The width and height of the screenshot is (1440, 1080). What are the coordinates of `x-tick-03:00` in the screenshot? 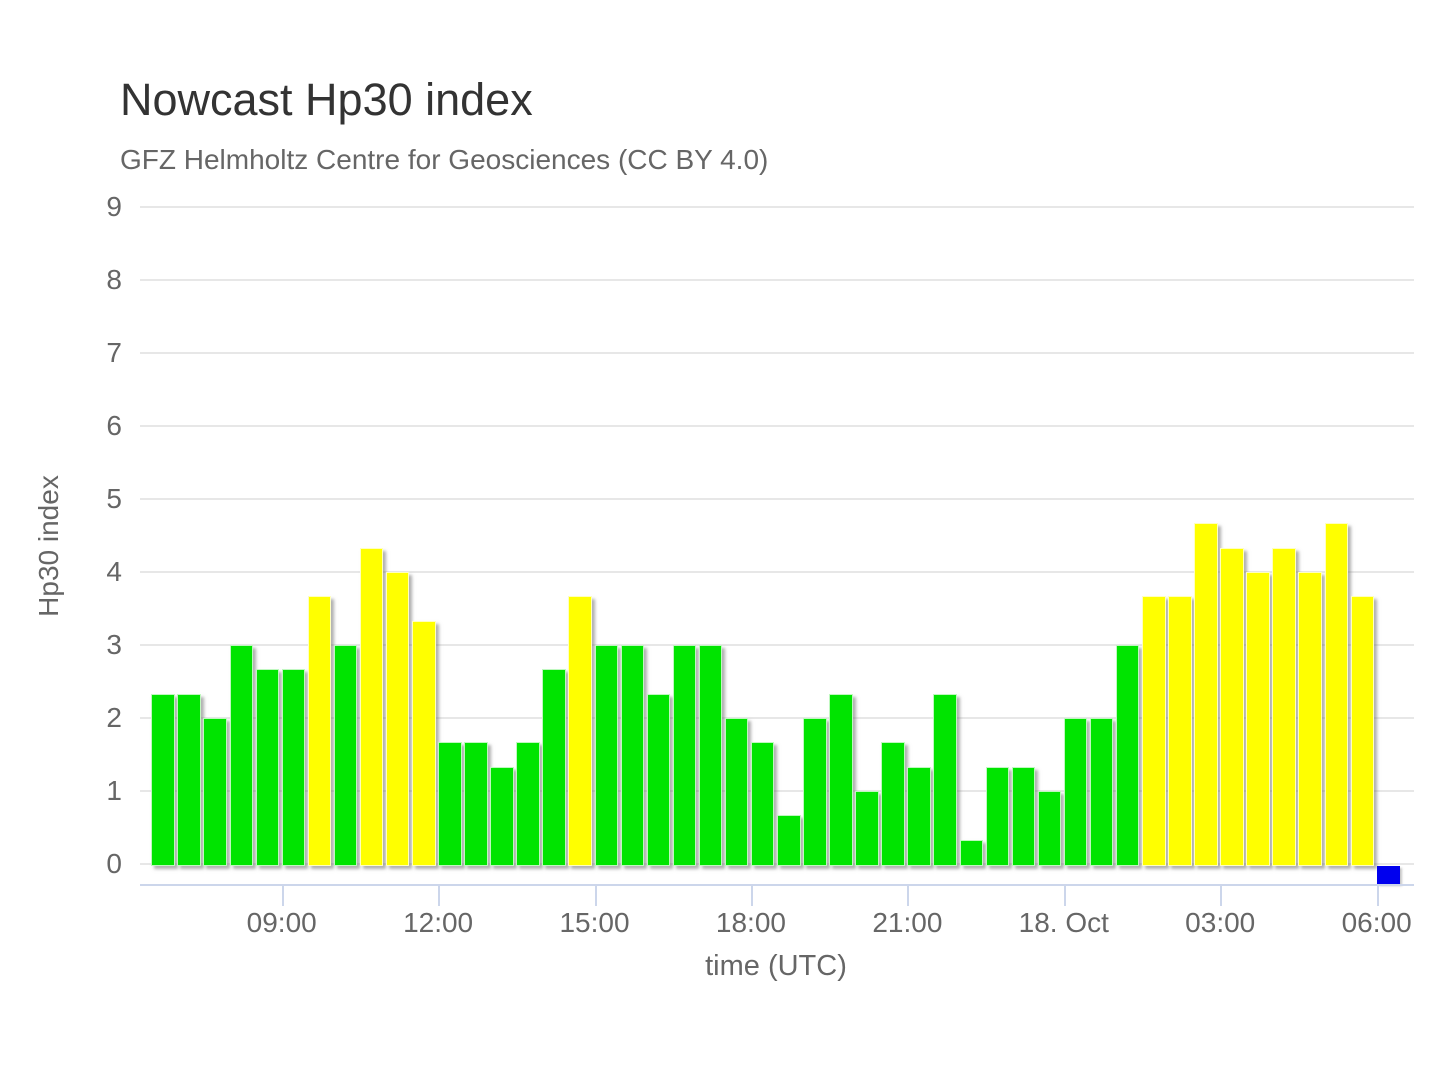 It's located at (1221, 895).